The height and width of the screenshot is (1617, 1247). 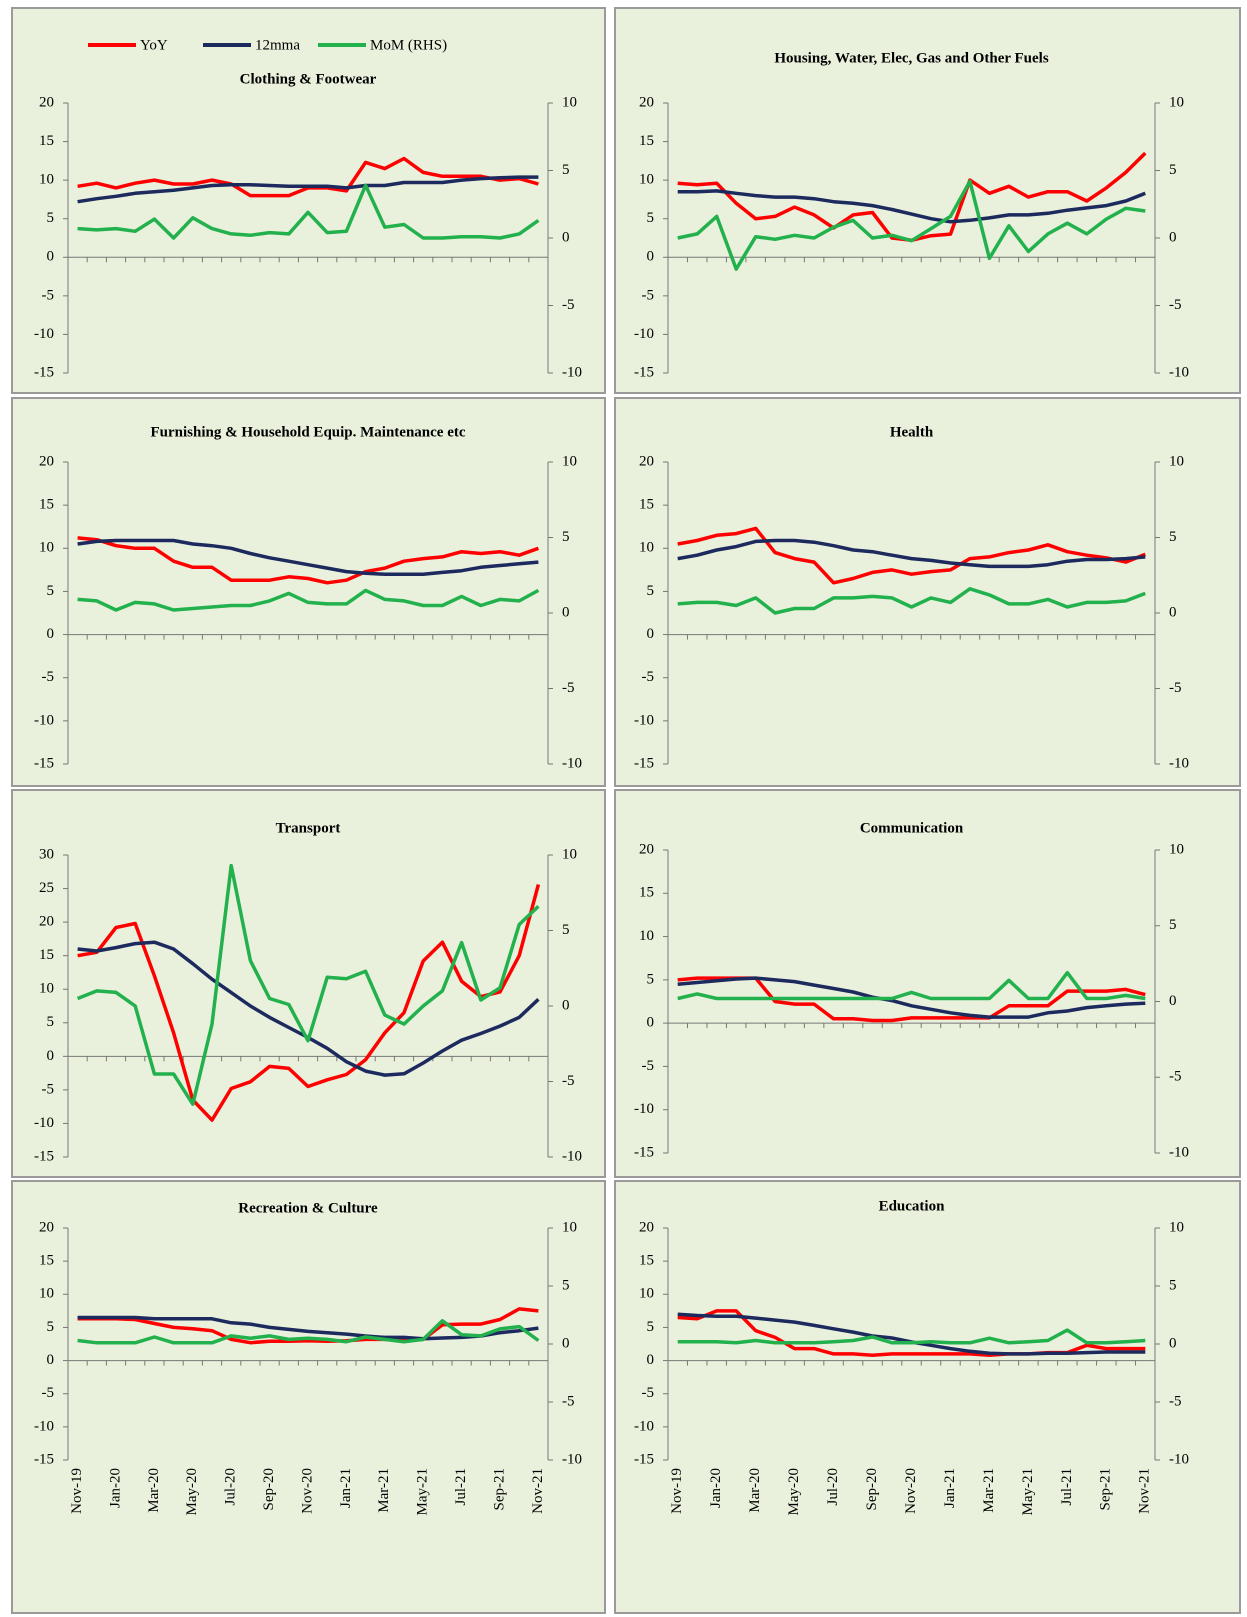 What do you see at coordinates (408, 45) in the screenshot?
I see `legend-label: MoM (RHS)` at bounding box center [408, 45].